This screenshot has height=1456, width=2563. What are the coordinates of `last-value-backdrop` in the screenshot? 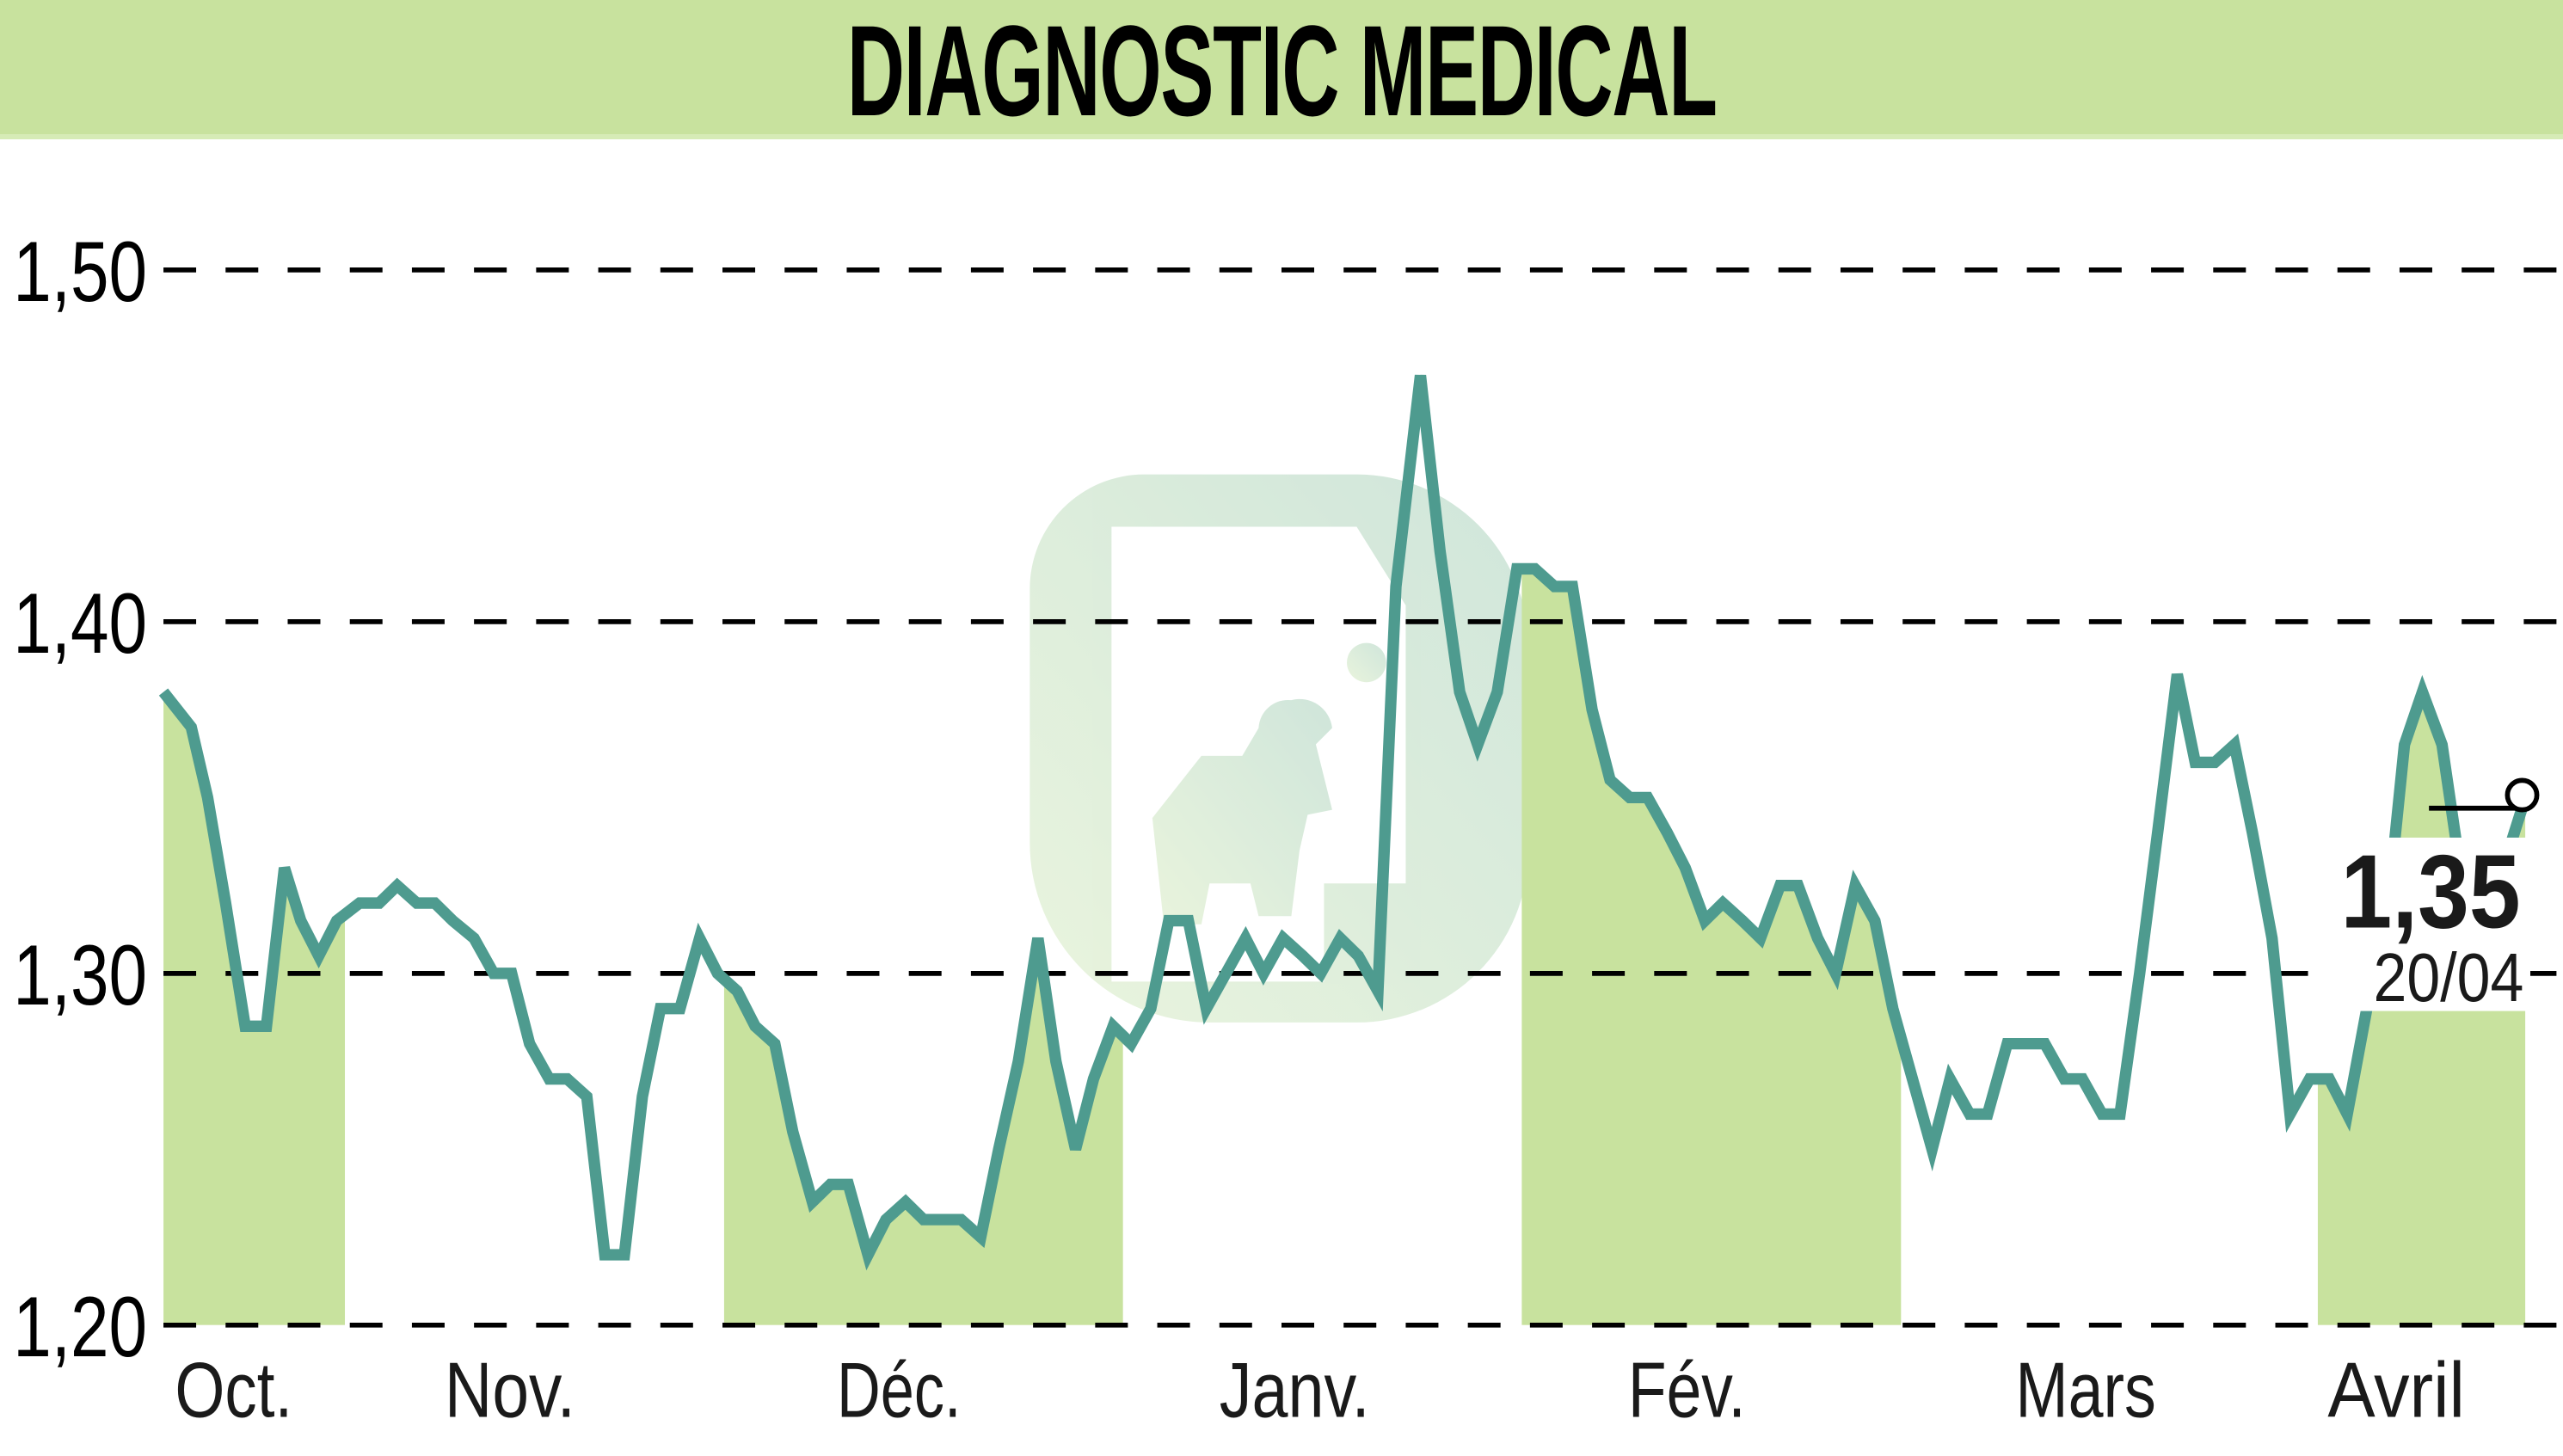 It's located at (2427, 924).